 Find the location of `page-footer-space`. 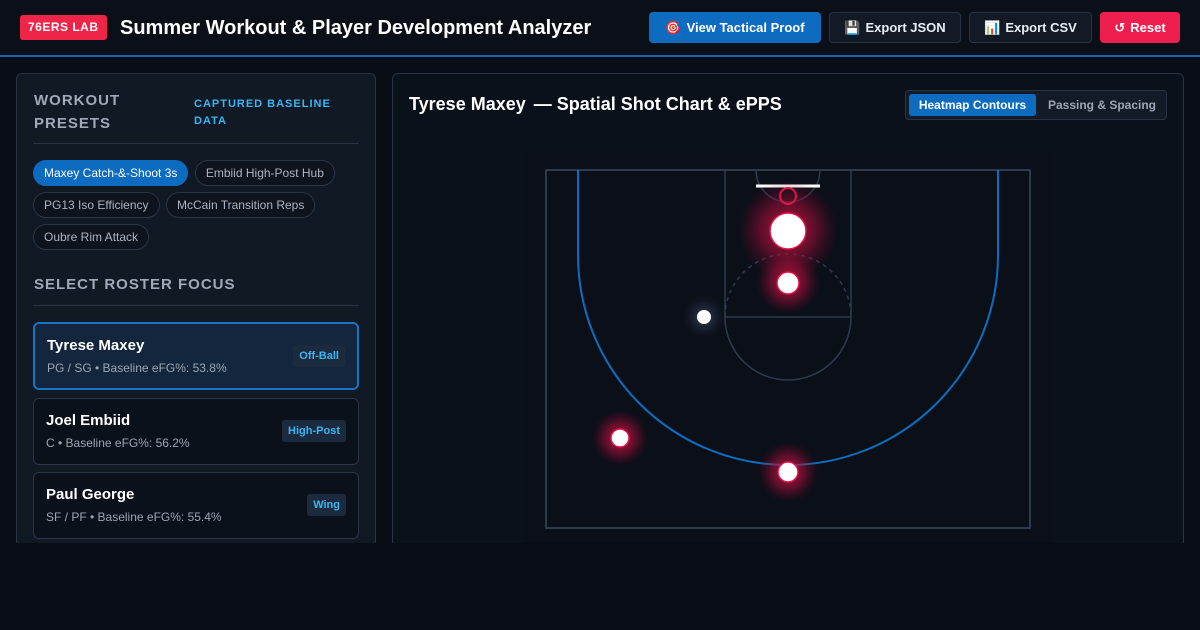

page-footer-space is located at coordinates (600, 586).